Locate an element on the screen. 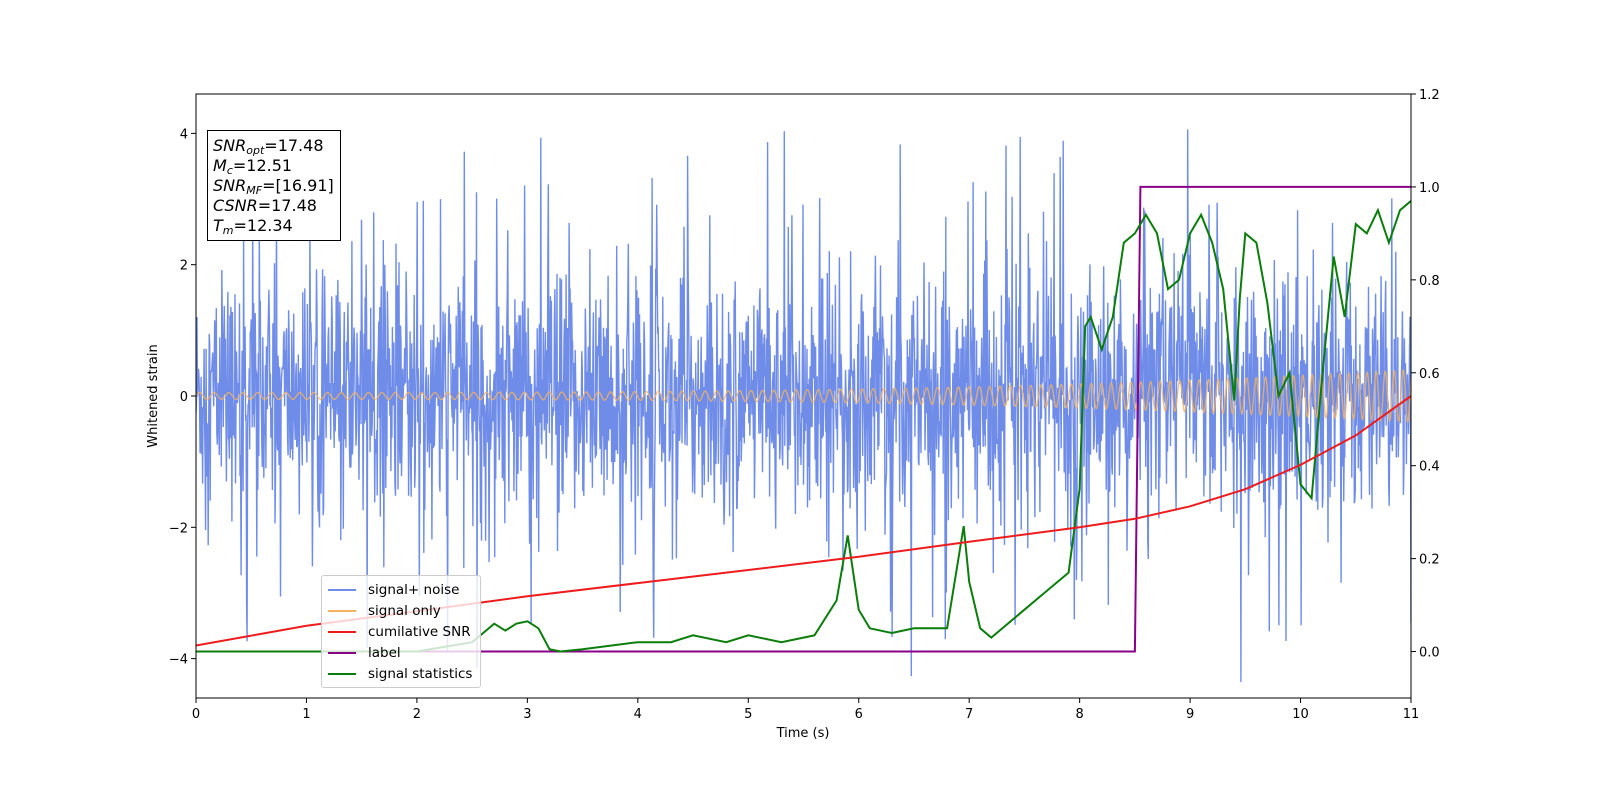  legend-label: label is located at coordinates (384, 652).